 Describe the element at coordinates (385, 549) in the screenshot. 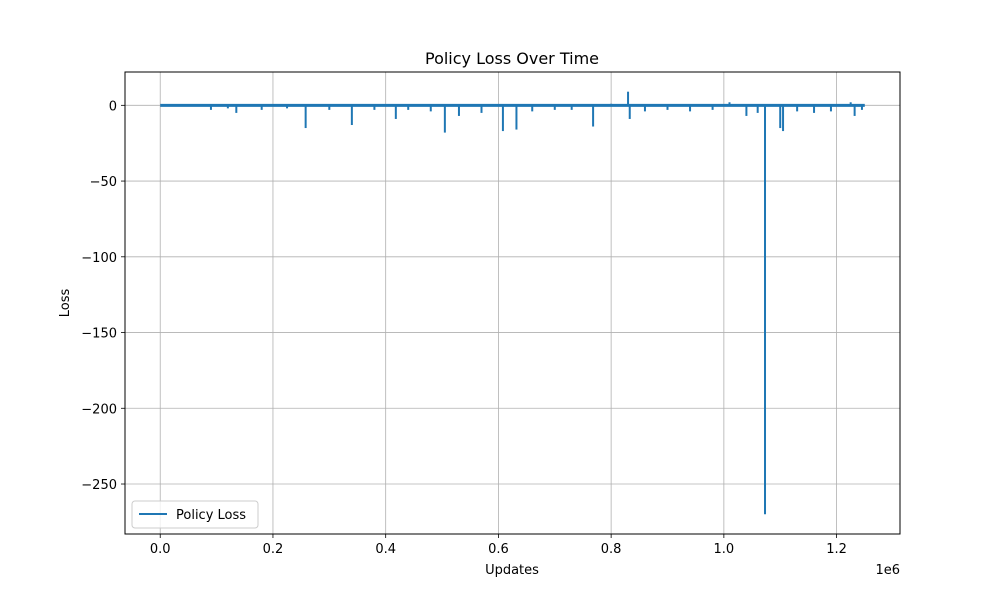

I see `x-tick-label: 0.4` at that location.